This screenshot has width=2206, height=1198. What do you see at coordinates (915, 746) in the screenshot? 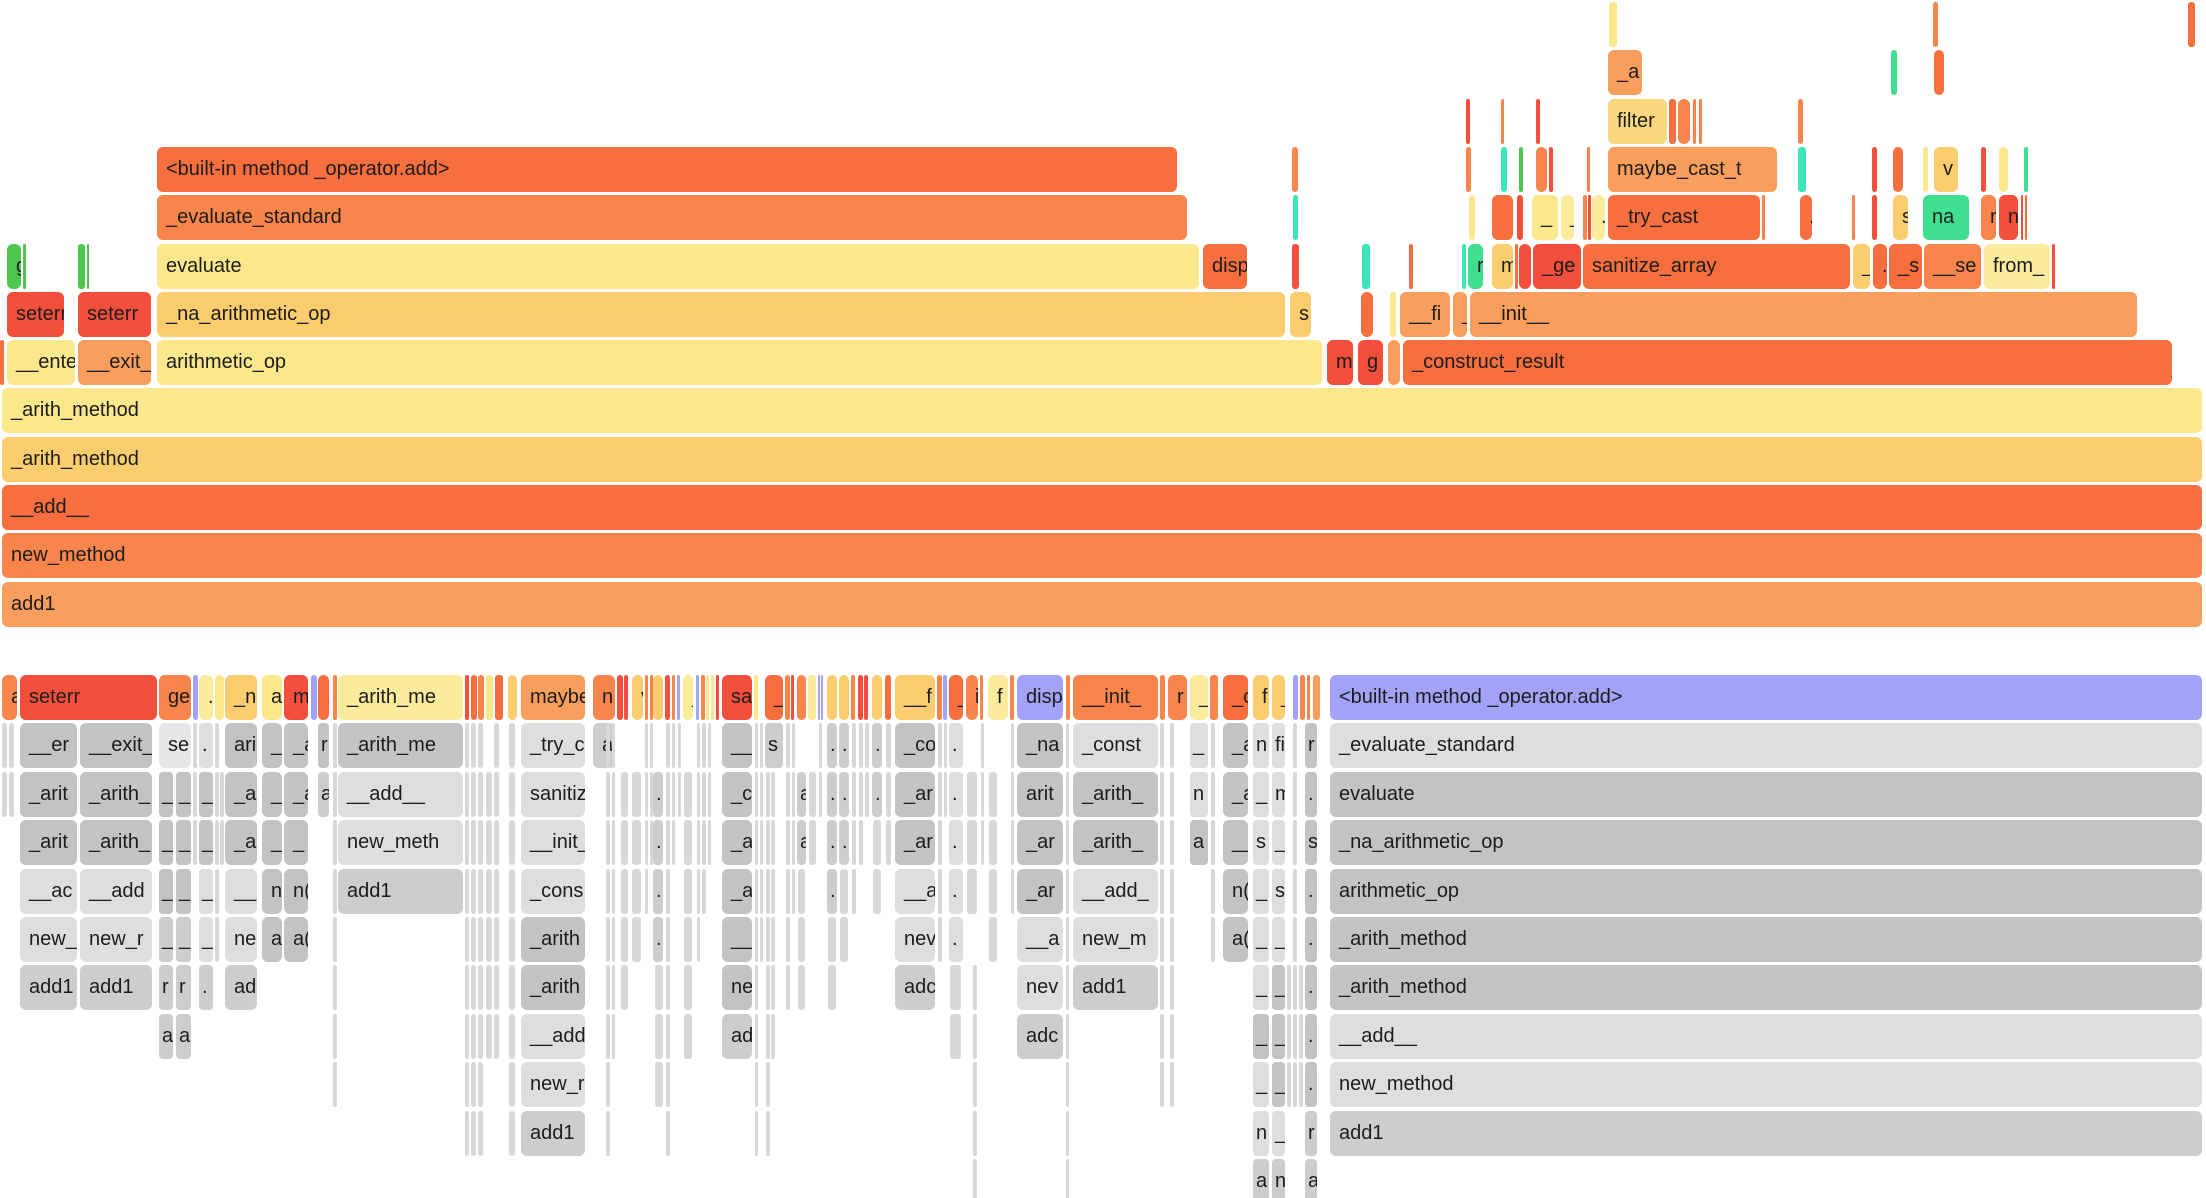
I see `cell-co: _co` at bounding box center [915, 746].